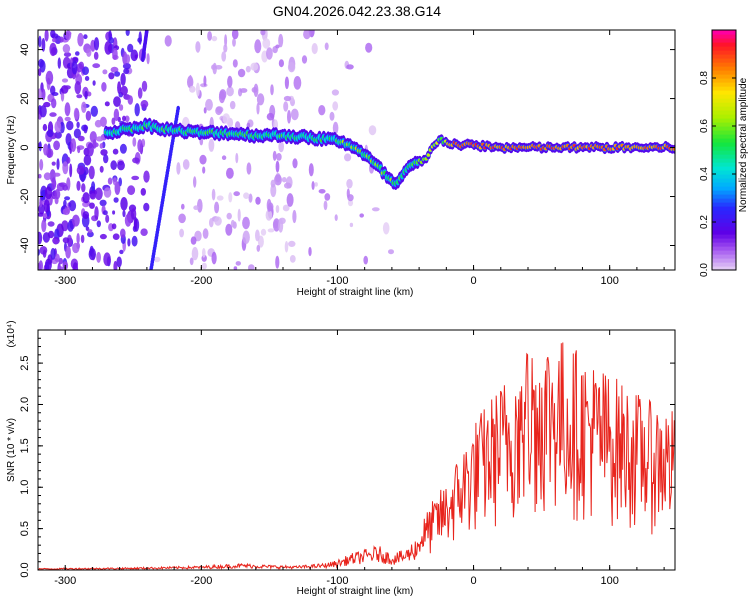  I want to click on colorbar-label: Normalized spectral amplitude, so click(743, 144).